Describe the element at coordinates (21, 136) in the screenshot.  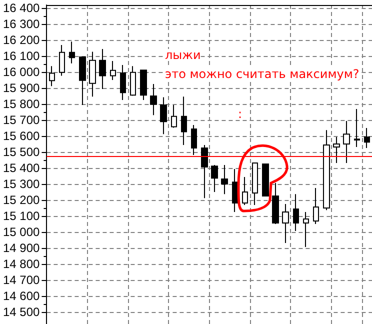
I see `y-tick-label: 15 600` at that location.